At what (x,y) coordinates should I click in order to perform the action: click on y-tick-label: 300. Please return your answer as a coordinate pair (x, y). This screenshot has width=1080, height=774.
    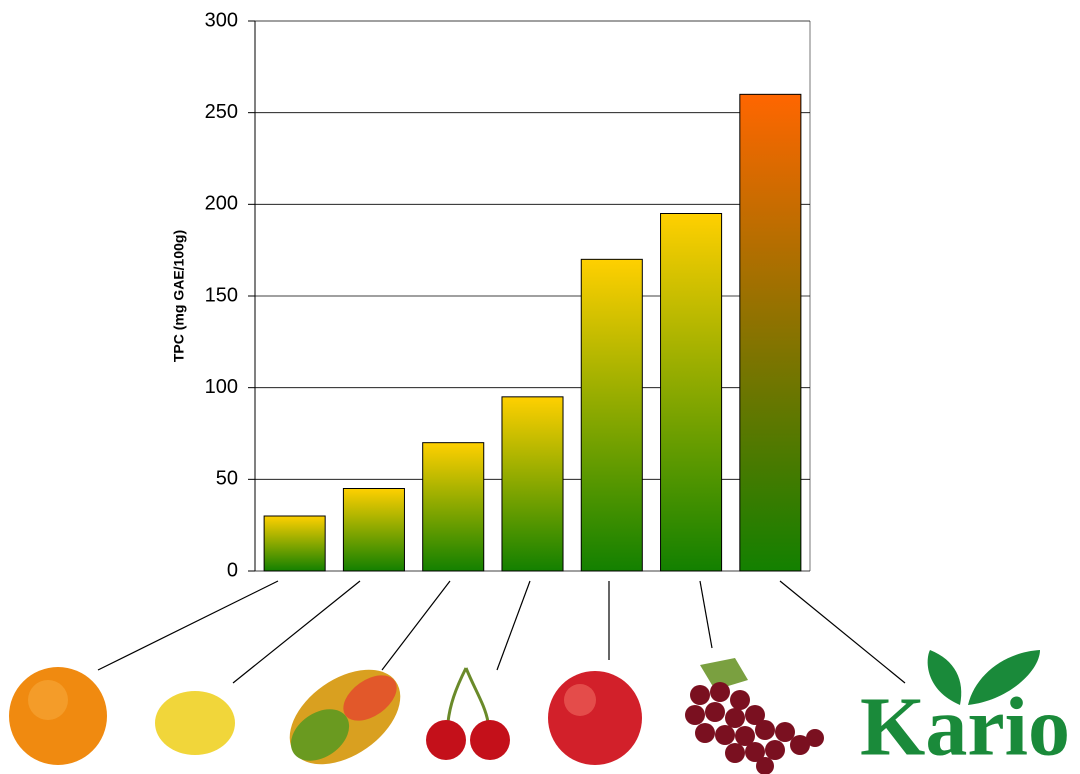
    Looking at the image, I should click on (221, 20).